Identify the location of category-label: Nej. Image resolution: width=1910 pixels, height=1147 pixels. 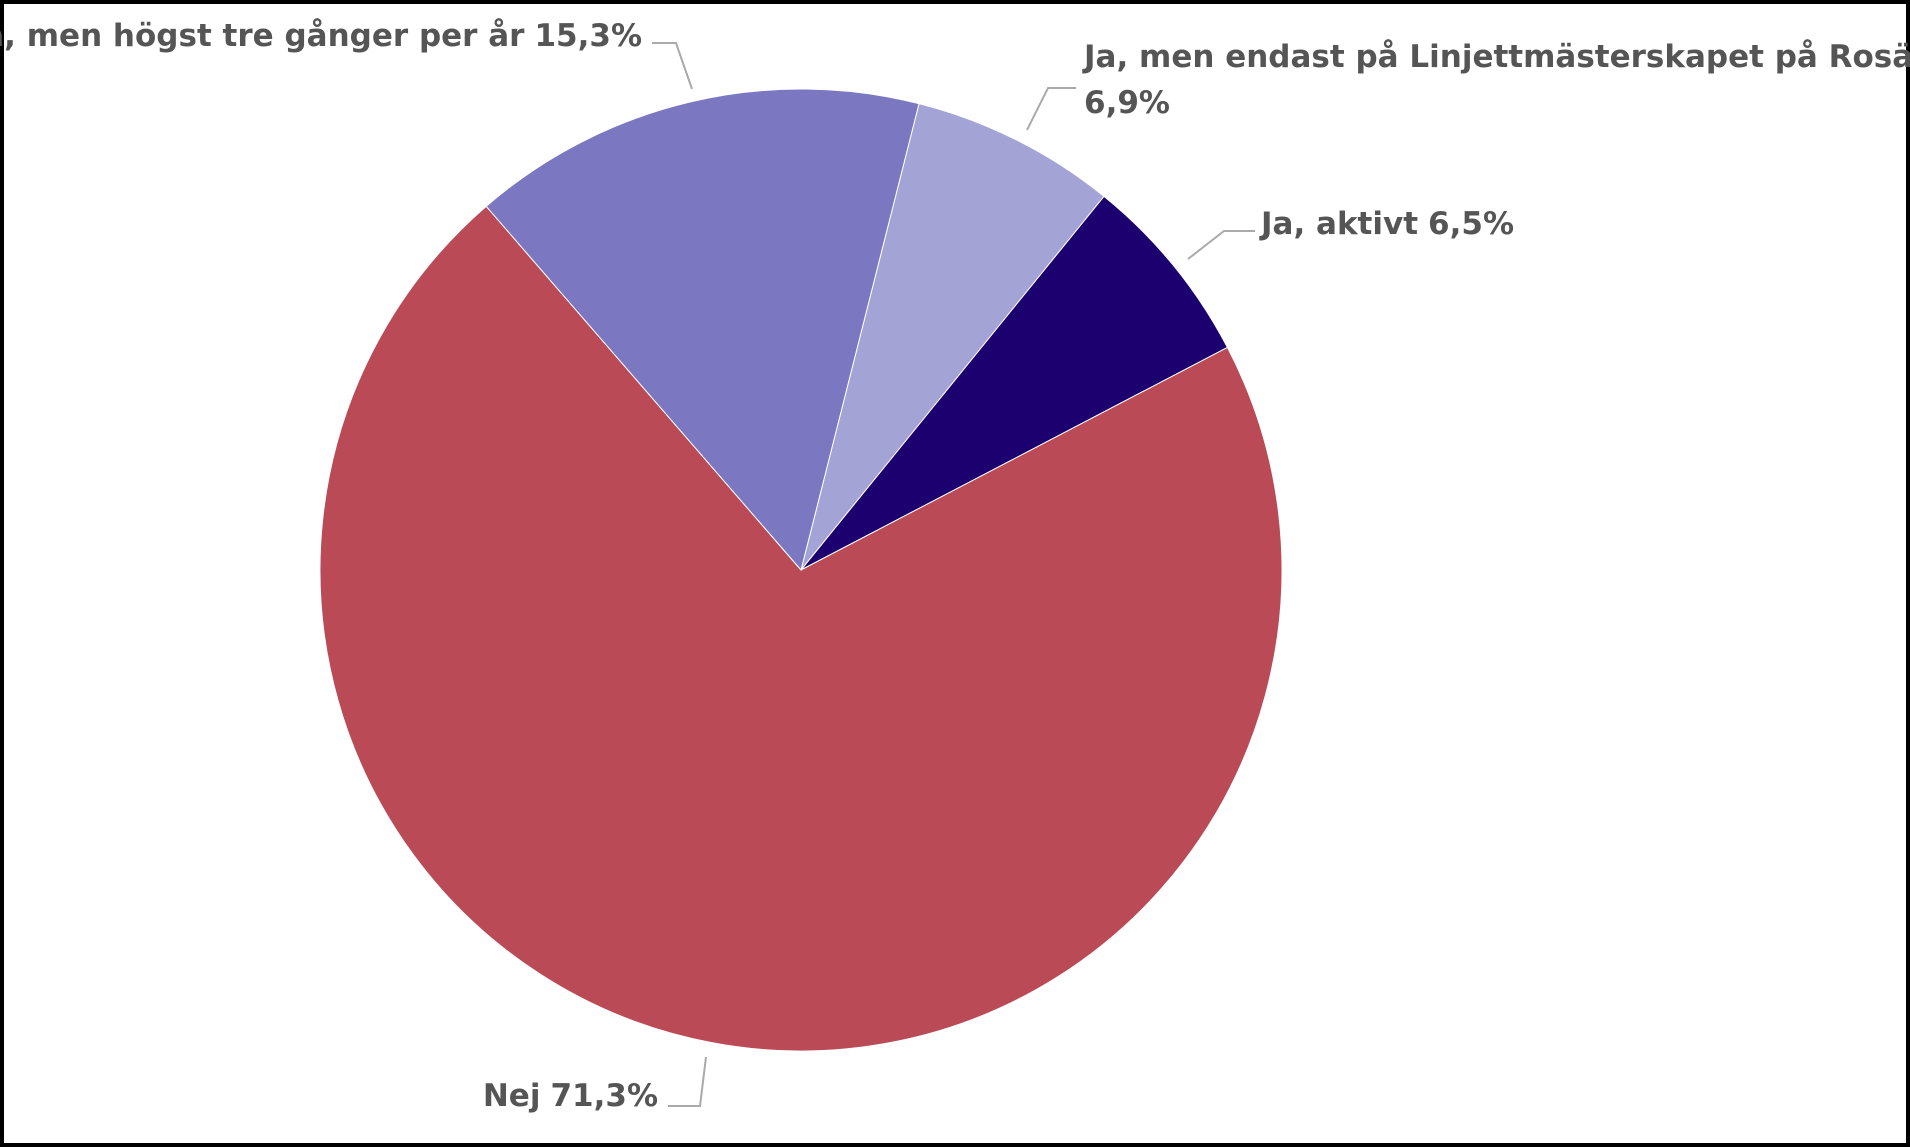
(512, 1096).